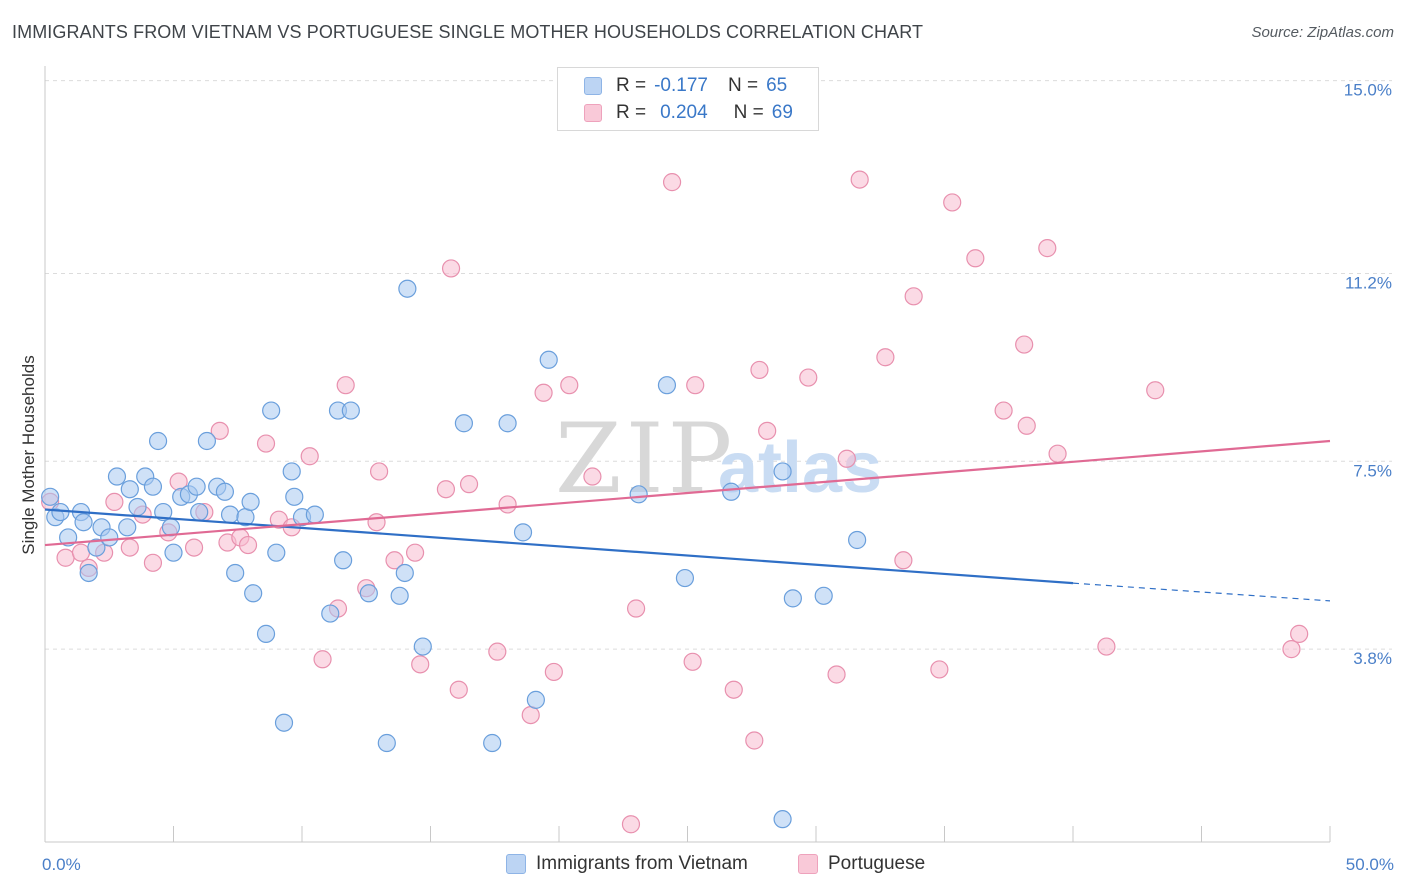 The width and height of the screenshot is (1406, 892). Describe the element at coordinates (631, 85) in the screenshot. I see `legend-r-label: R =` at that location.